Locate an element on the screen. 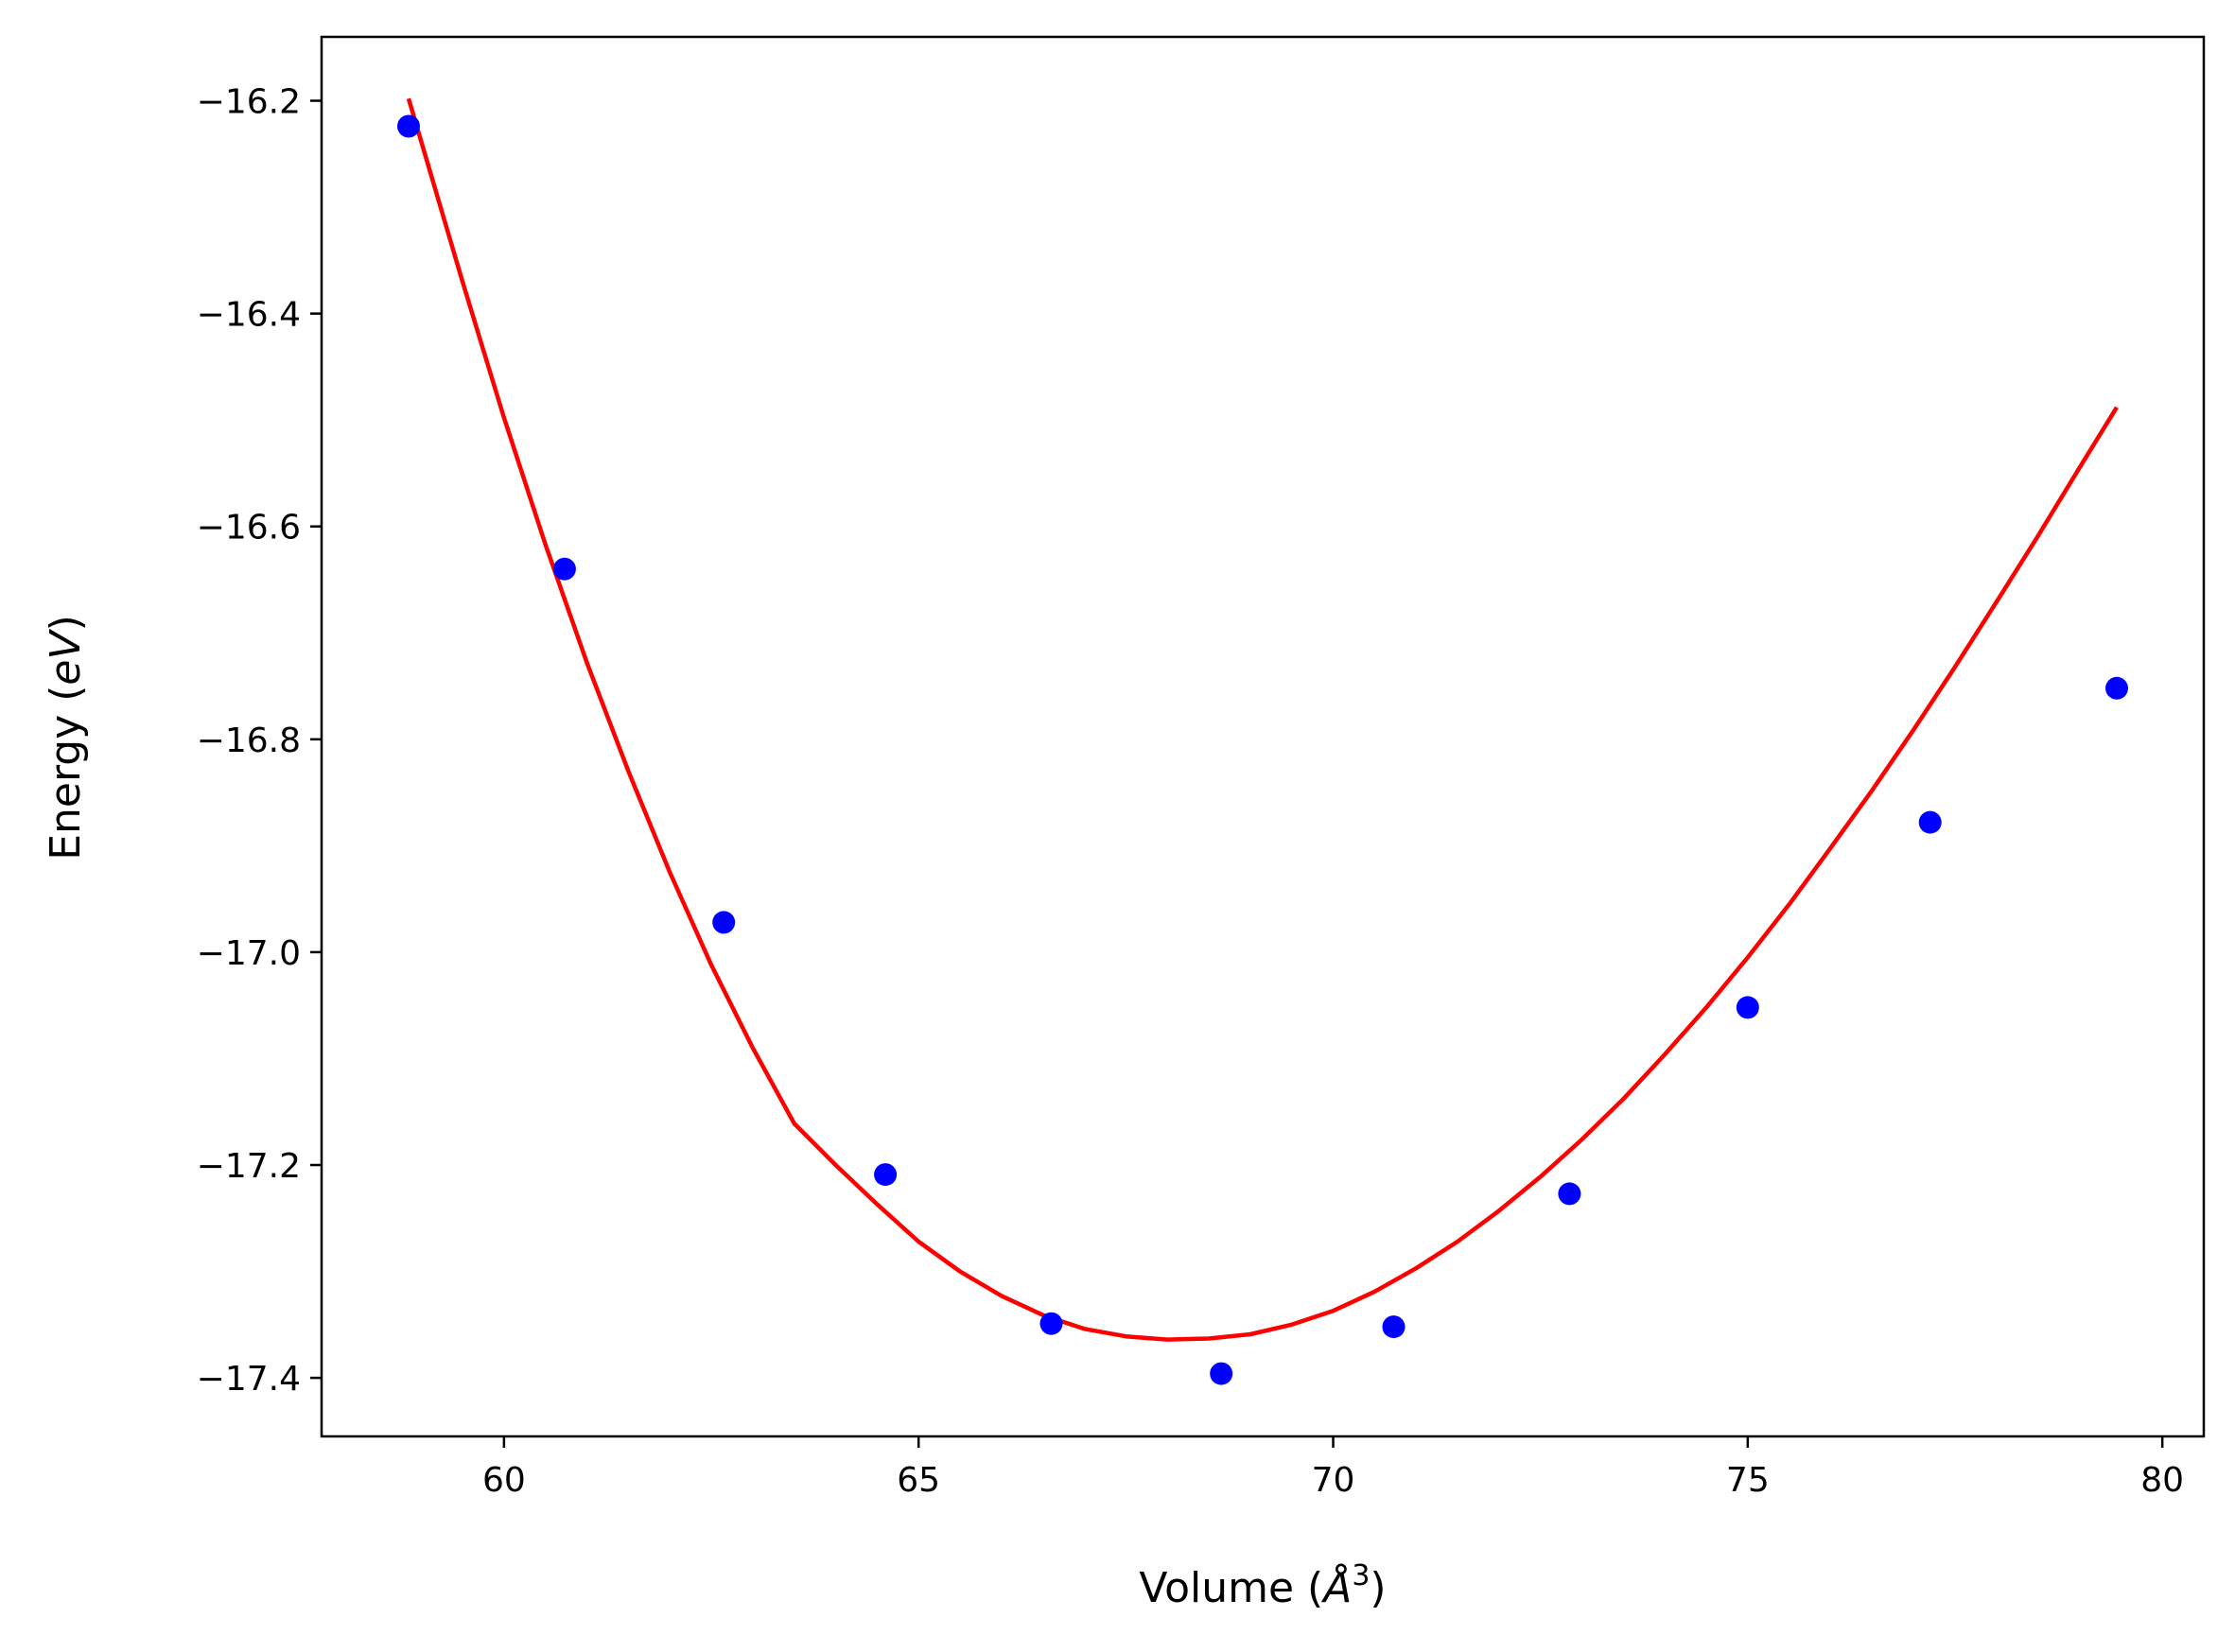  x-axis: 60 65 70 75 80 is located at coordinates (1333, 1468).